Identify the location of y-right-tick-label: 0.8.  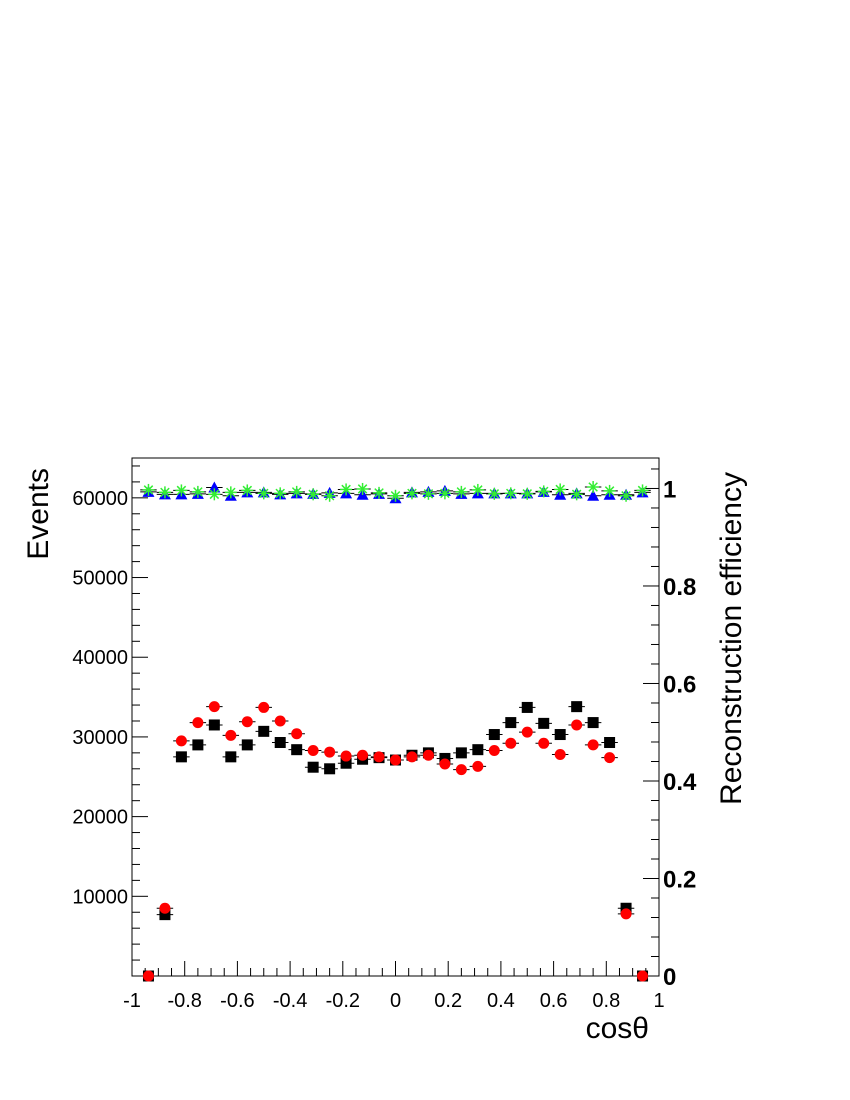
(679, 587).